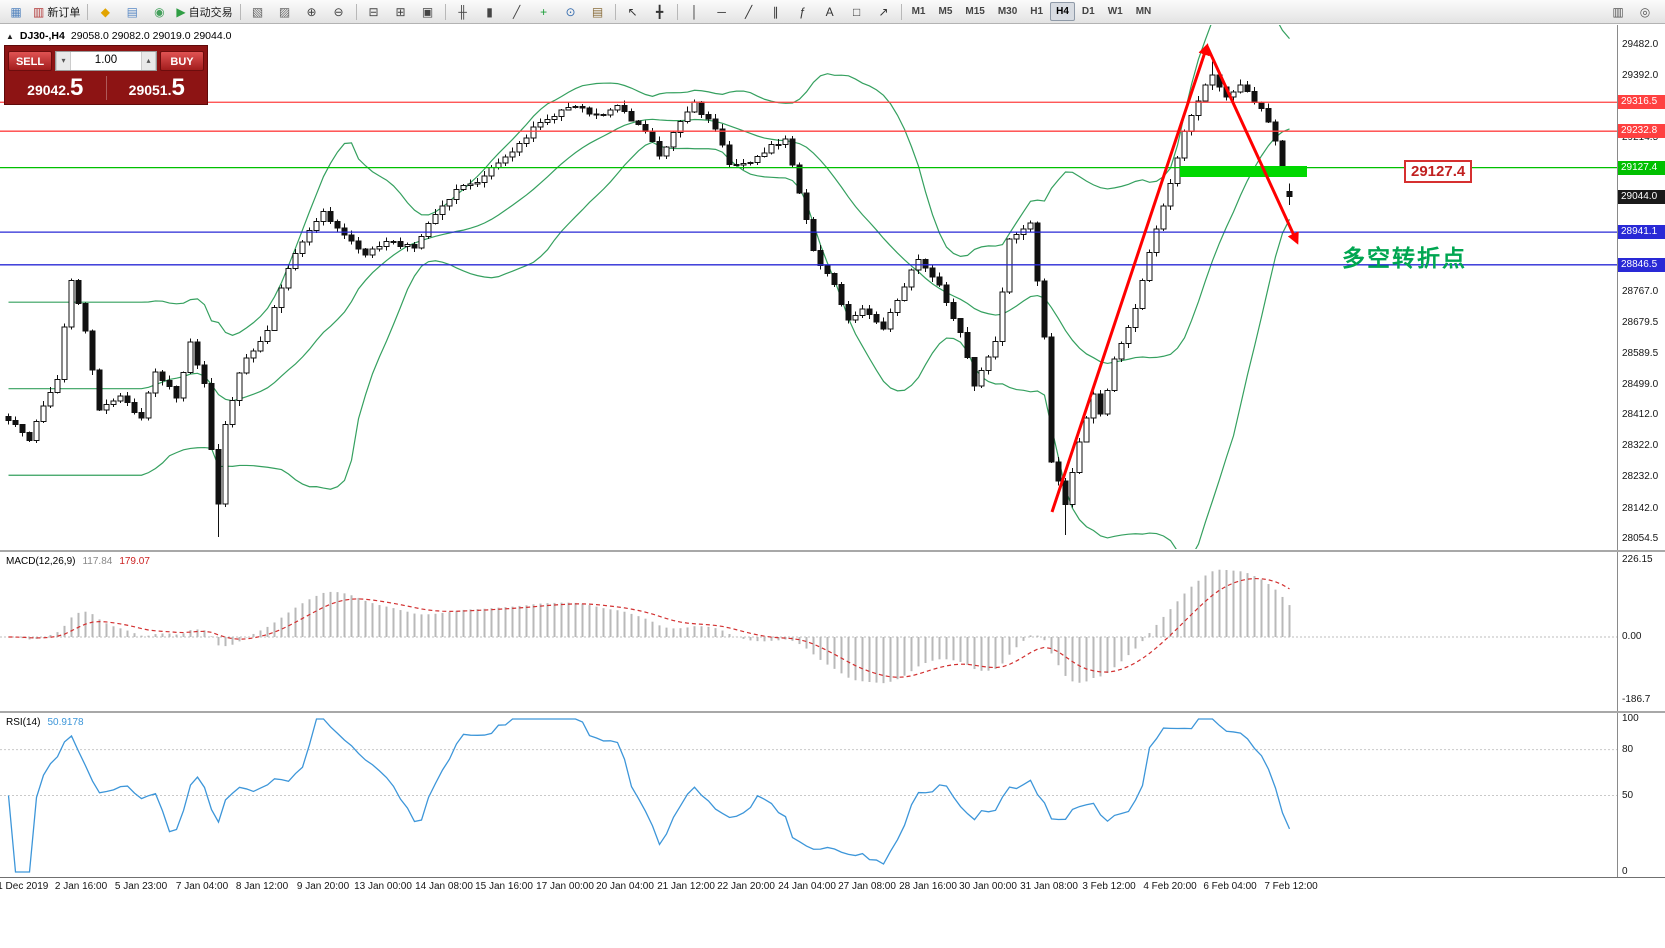 The width and height of the screenshot is (1665, 948). I want to click on market-watch-button: ◆, so click(105, 12).